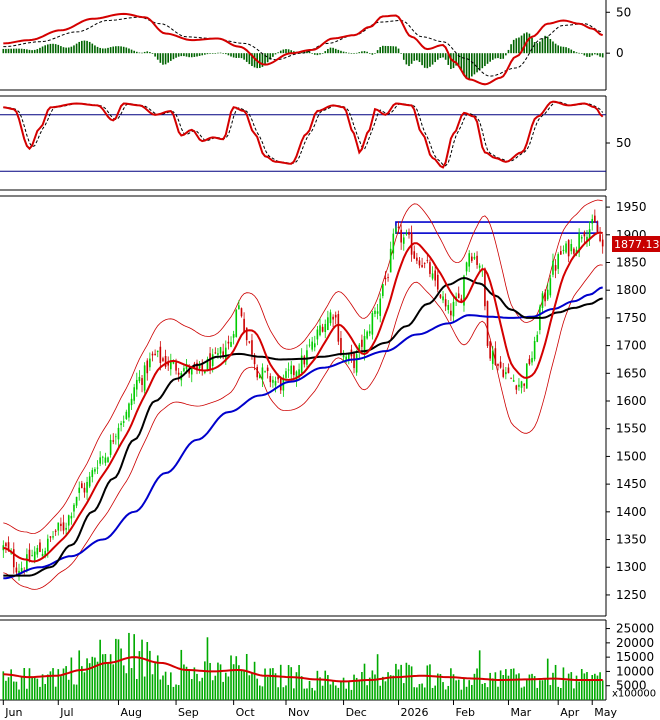  What do you see at coordinates (631, 540) in the screenshot?
I see `price-tick-label: 1350` at bounding box center [631, 540].